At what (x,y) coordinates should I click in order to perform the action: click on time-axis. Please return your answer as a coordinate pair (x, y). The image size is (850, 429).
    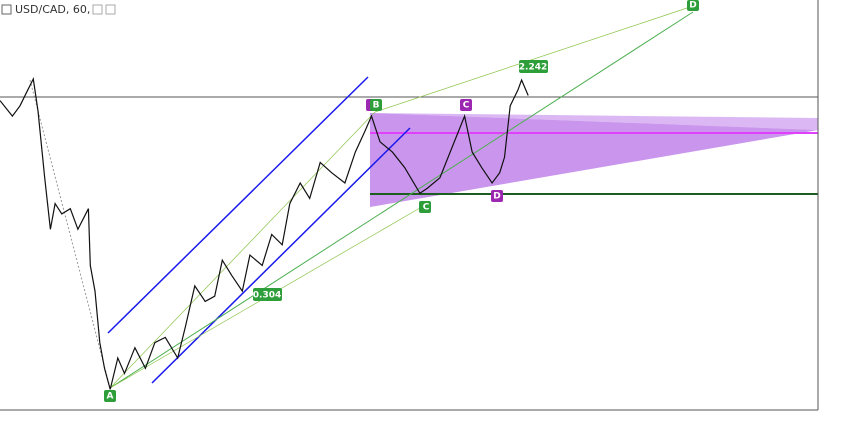
    Looking at the image, I should click on (425, 419).